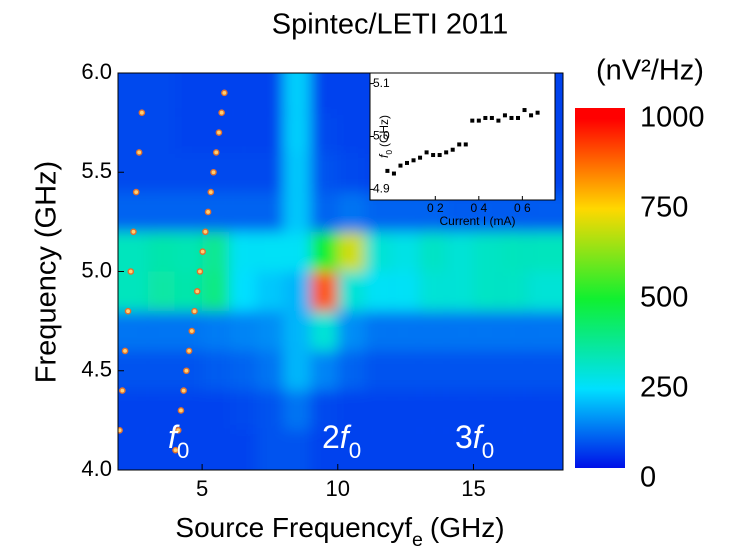 Image resolution: width=746 pixels, height=550 pixels. I want to click on inset-y-tick-label: 5.1, so click(381, 83).